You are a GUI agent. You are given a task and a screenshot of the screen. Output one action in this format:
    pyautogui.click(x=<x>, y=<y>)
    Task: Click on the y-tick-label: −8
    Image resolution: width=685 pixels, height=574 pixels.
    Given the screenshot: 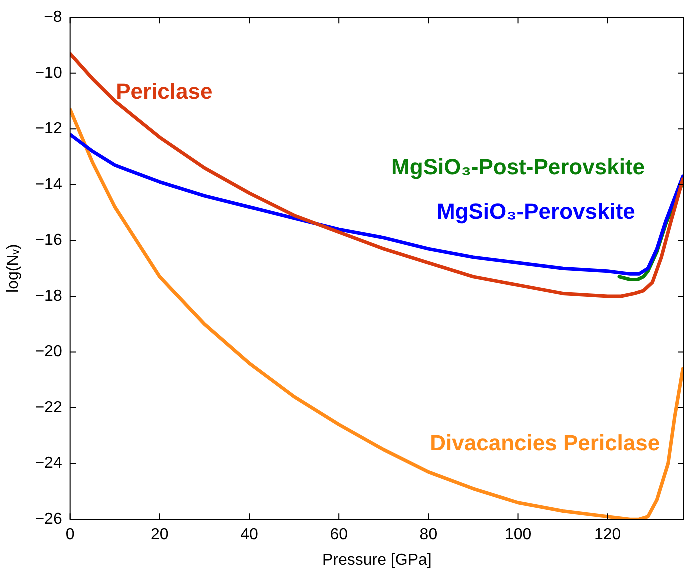 What is the action you would take?
    pyautogui.click(x=53, y=17)
    